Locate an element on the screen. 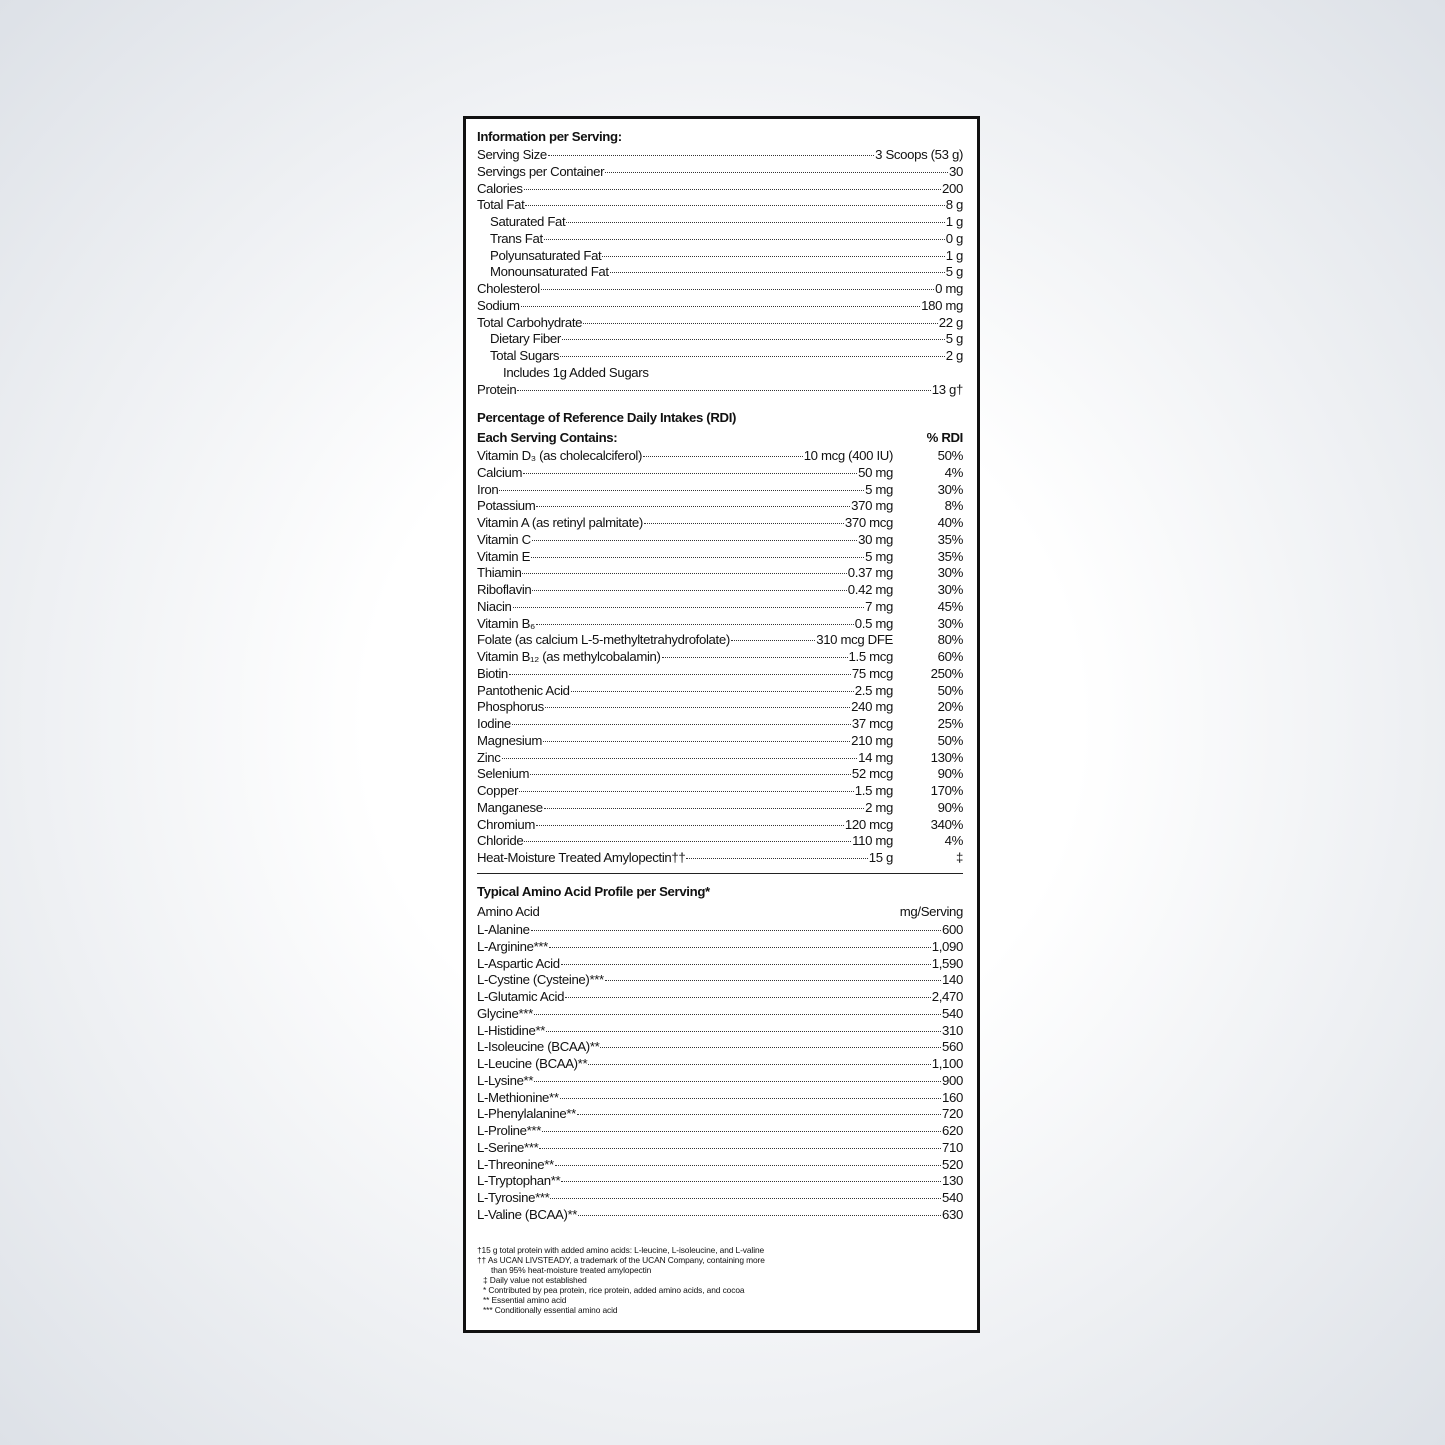  nutrient-amount: 7 mg is located at coordinates (879, 606).